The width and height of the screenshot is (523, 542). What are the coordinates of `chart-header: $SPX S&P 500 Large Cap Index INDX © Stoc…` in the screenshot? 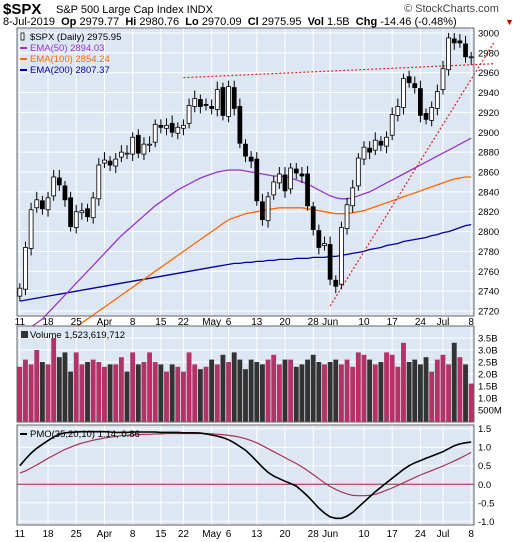 It's located at (261, 14).